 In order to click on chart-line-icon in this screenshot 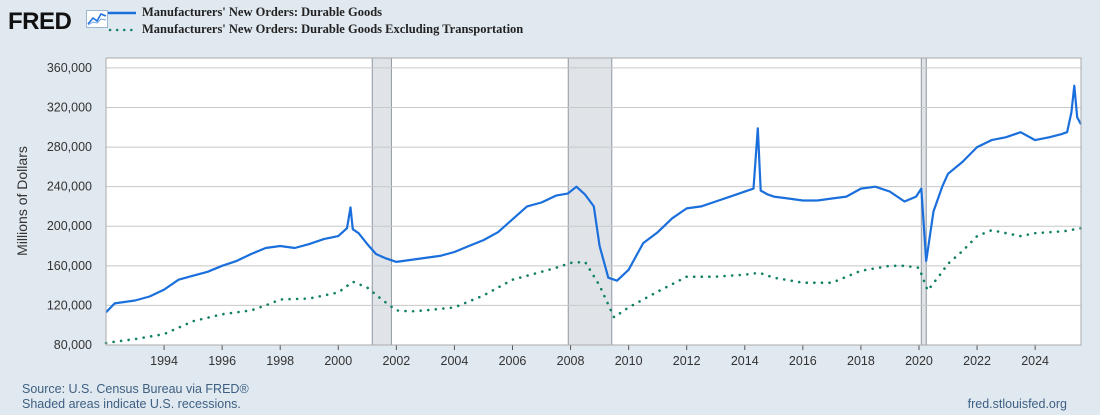, I will do `click(97, 21)`.